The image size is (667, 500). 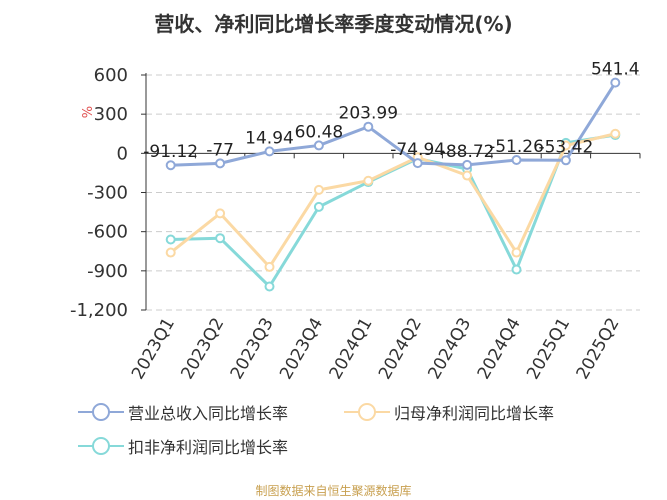 I want to click on y-tick-label: 300, so click(x=111, y=114).